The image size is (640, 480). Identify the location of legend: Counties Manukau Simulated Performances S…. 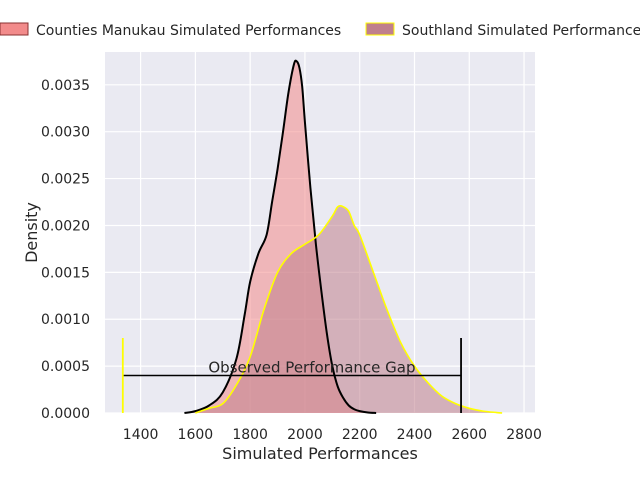
(320, 30).